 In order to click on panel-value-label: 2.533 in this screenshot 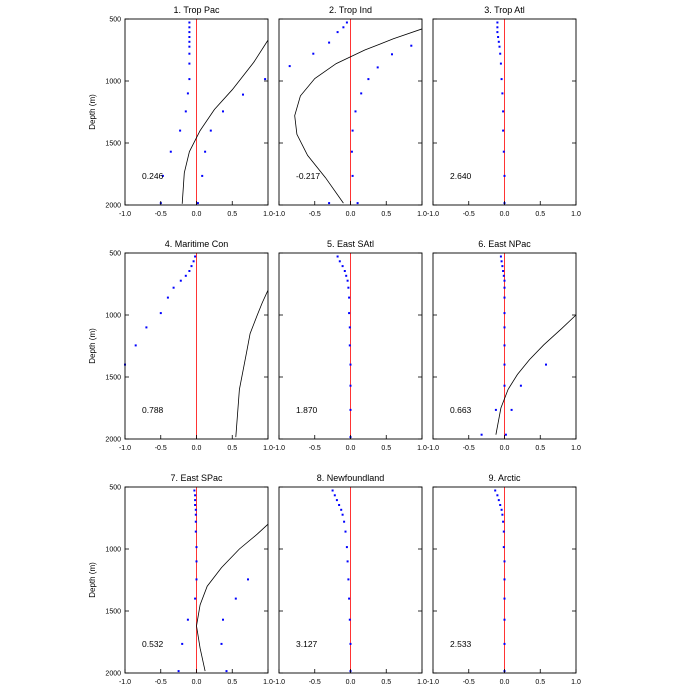, I will do `click(461, 644)`.